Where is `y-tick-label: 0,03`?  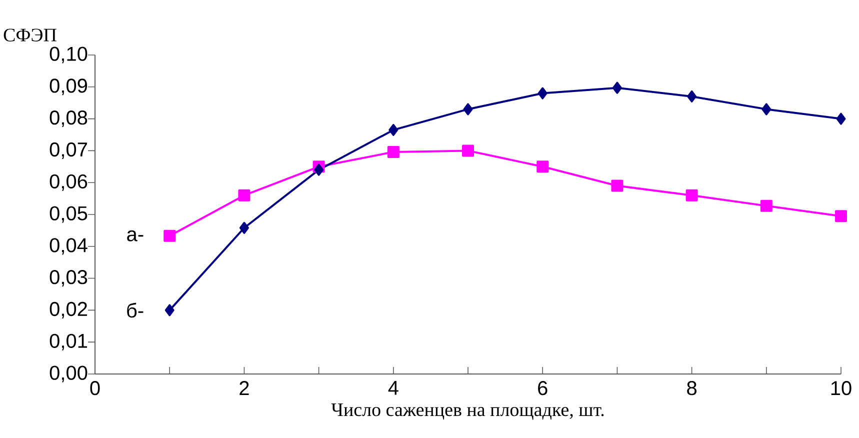 y-tick-label: 0,03 is located at coordinates (69, 278).